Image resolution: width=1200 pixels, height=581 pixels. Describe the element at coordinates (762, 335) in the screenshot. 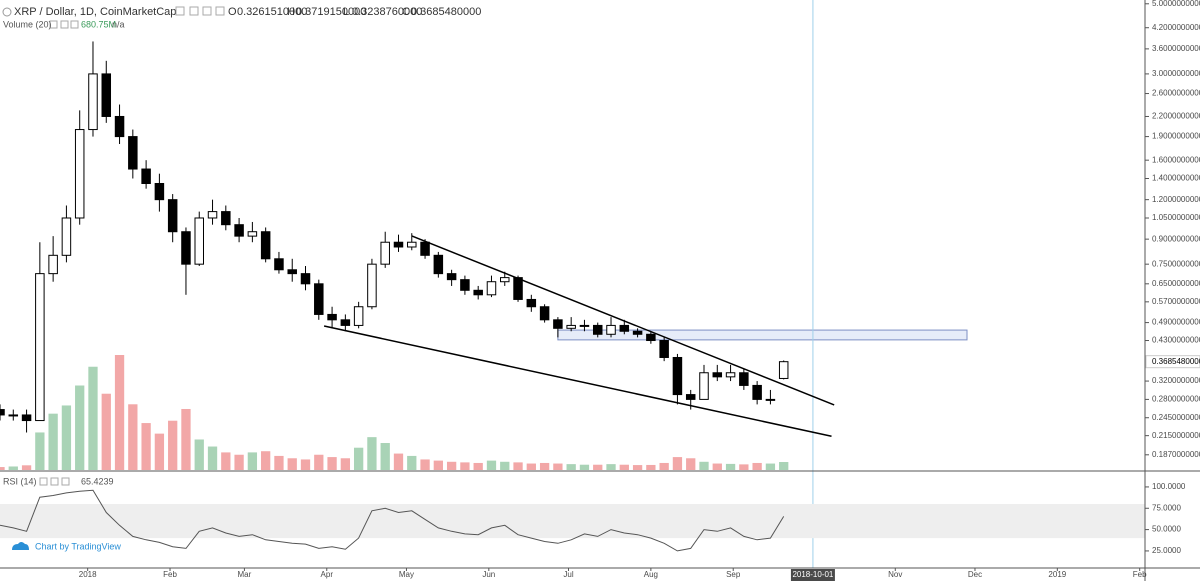

I see `range-box` at that location.